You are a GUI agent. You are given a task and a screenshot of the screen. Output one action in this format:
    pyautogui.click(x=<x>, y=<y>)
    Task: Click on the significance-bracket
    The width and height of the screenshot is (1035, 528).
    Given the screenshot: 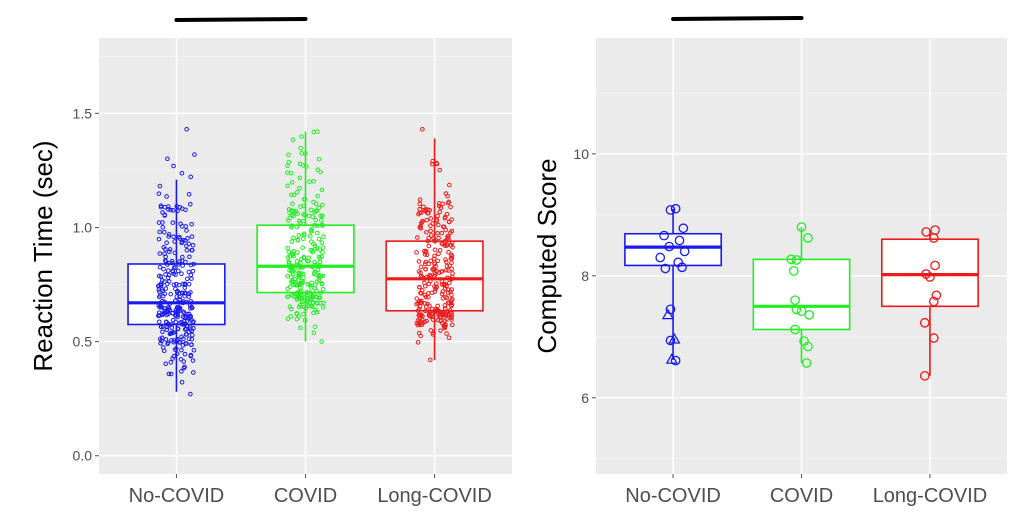 What is the action you would take?
    pyautogui.click(x=241, y=19)
    